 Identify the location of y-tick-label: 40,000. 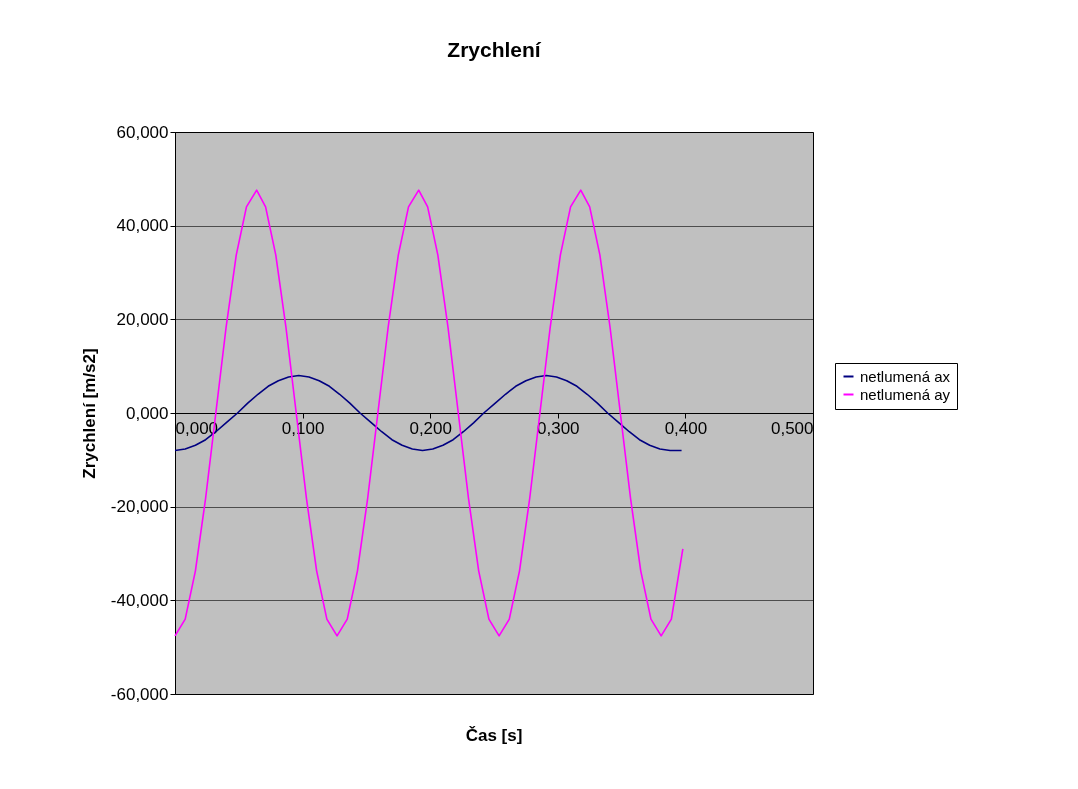
(142, 226).